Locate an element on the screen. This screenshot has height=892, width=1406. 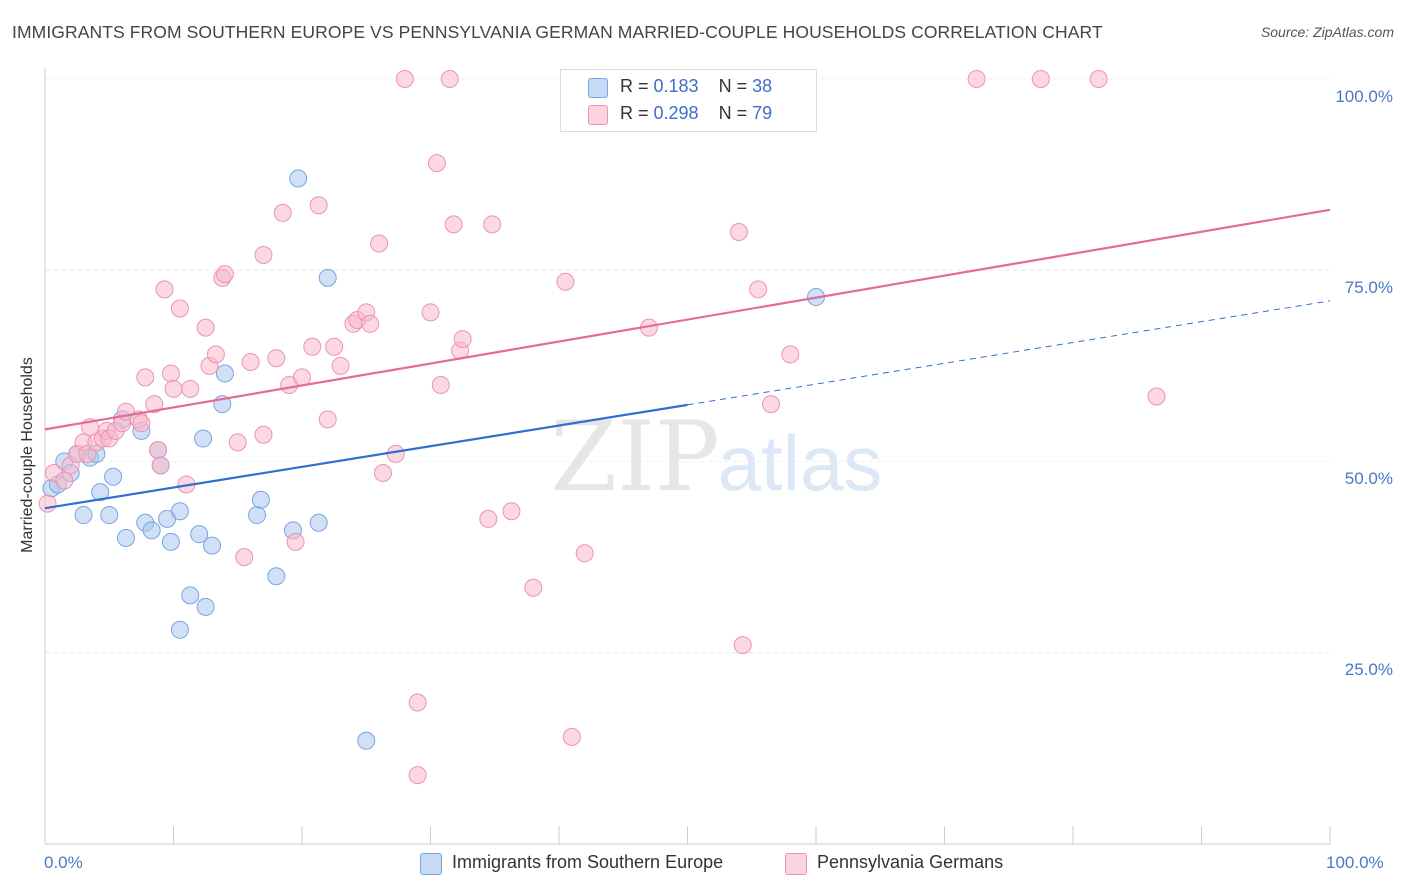
watermark-atlas: atlas is located at coordinates (800, 463).